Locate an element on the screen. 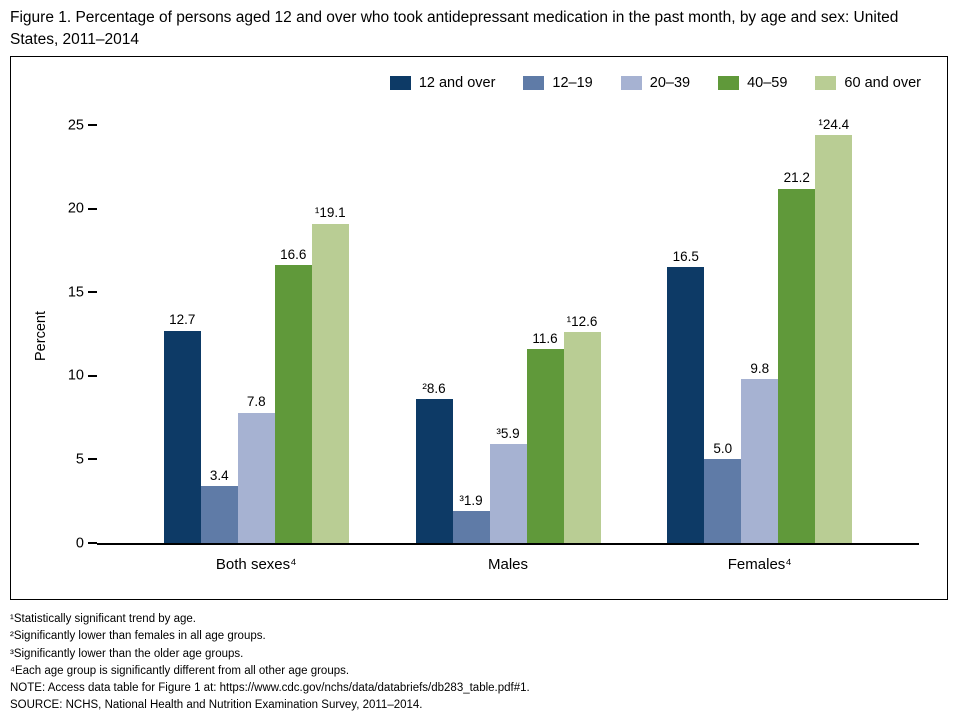  bar-value-label: ²8.6 is located at coordinates (434, 388).